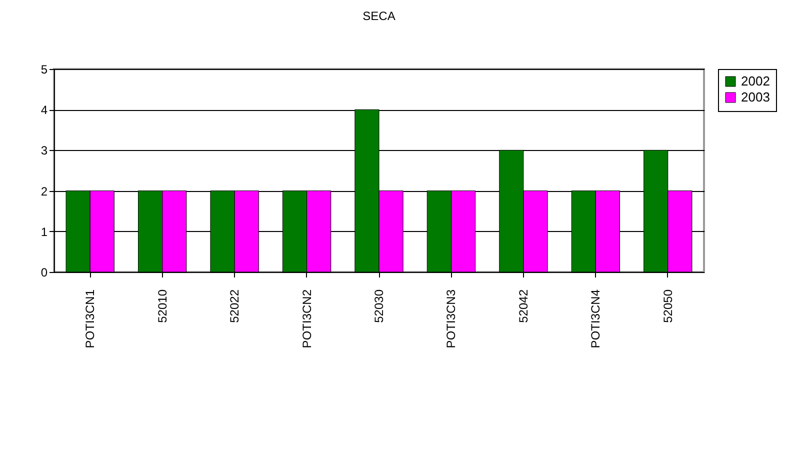 The image size is (807, 460). I want to click on y-tick-label: 5, so click(44, 69).